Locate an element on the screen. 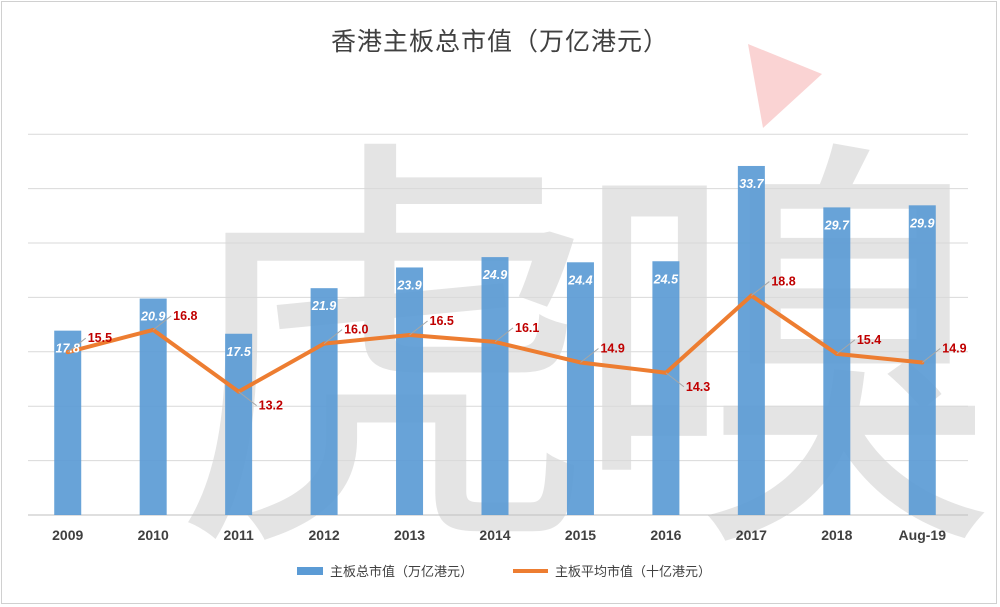 This screenshot has height=607, width=1000. x-tick-label: 2018 is located at coordinates (836, 535).